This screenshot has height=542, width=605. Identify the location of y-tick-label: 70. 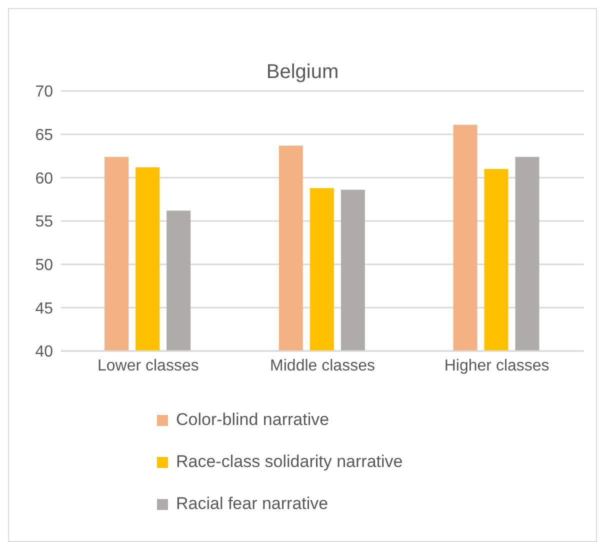
(44, 92).